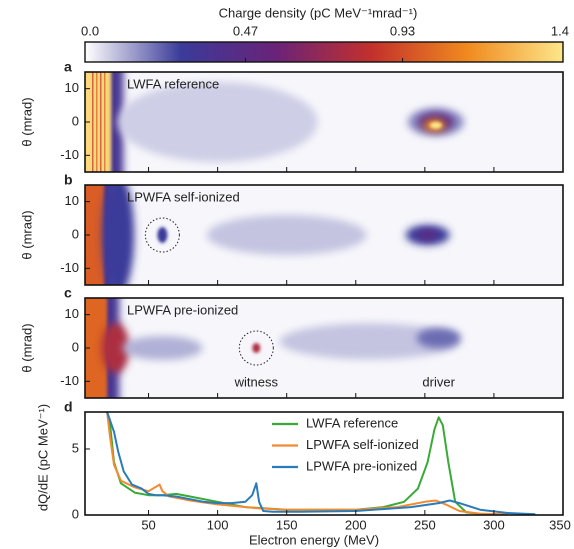 This screenshot has height=549, width=574. Describe the element at coordinates (183, 196) in the screenshot. I see `panel-annotation: LPWFA self-ionized` at that location.